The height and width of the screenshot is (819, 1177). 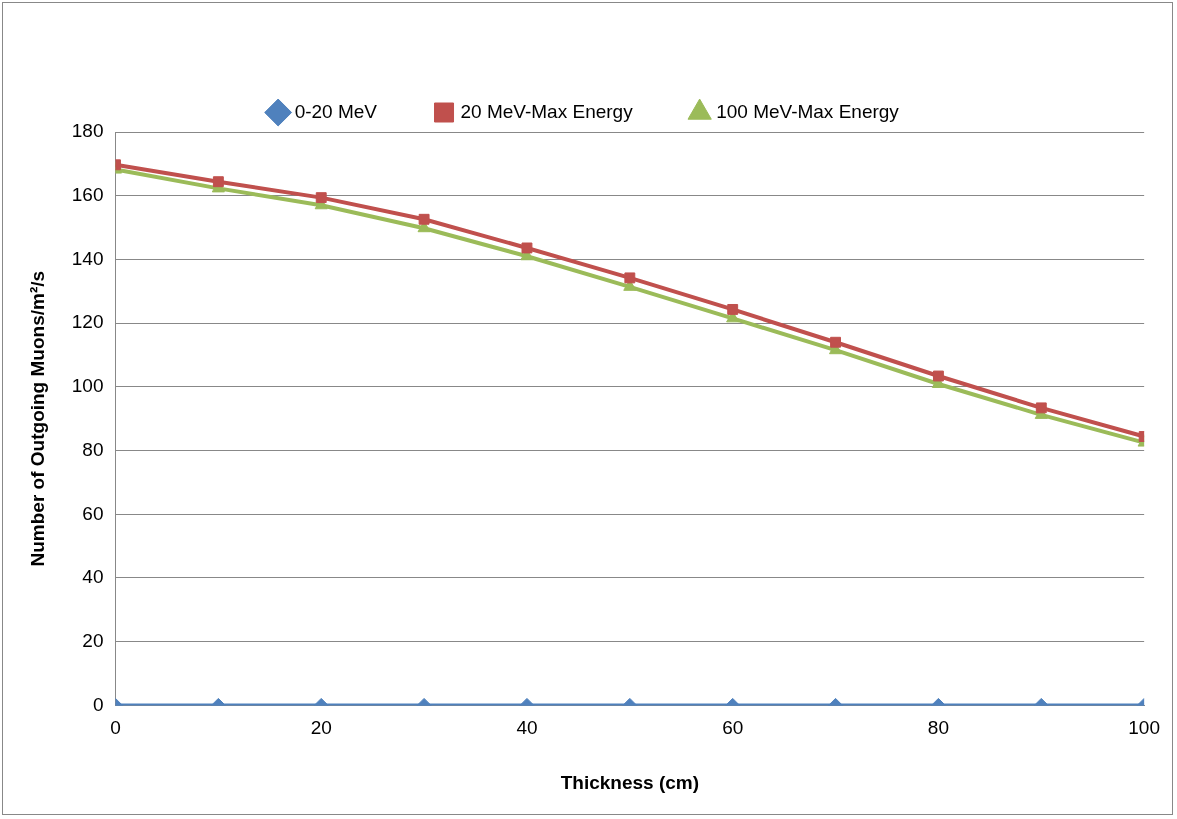 What do you see at coordinates (87, 194) in the screenshot?
I see `y-tick-label: 160` at bounding box center [87, 194].